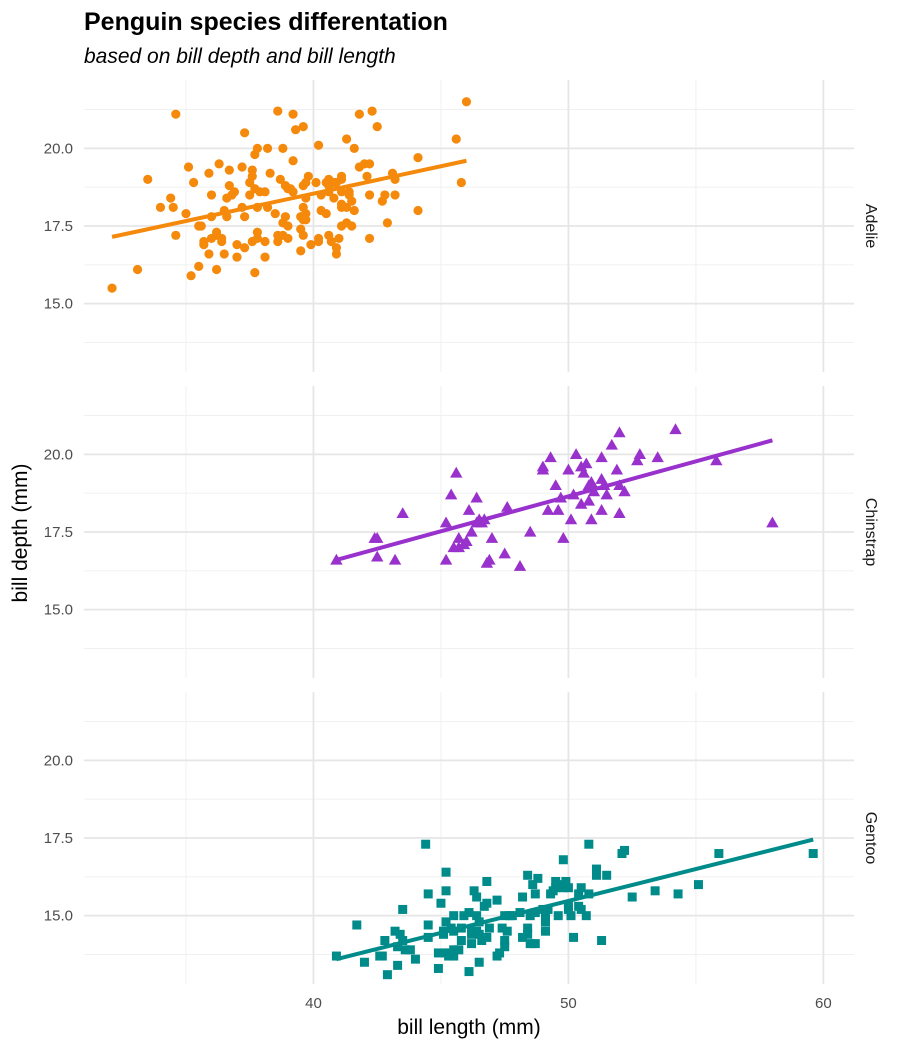  What do you see at coordinates (870, 838) in the screenshot?
I see `facet-strip-label: Gentoo` at bounding box center [870, 838].